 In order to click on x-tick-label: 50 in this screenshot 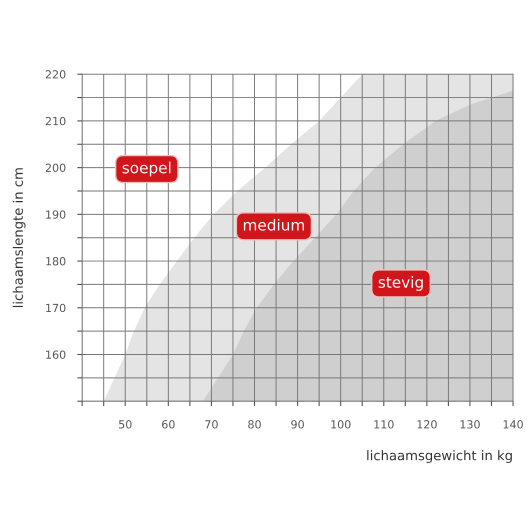, I will do `click(125, 424)`.